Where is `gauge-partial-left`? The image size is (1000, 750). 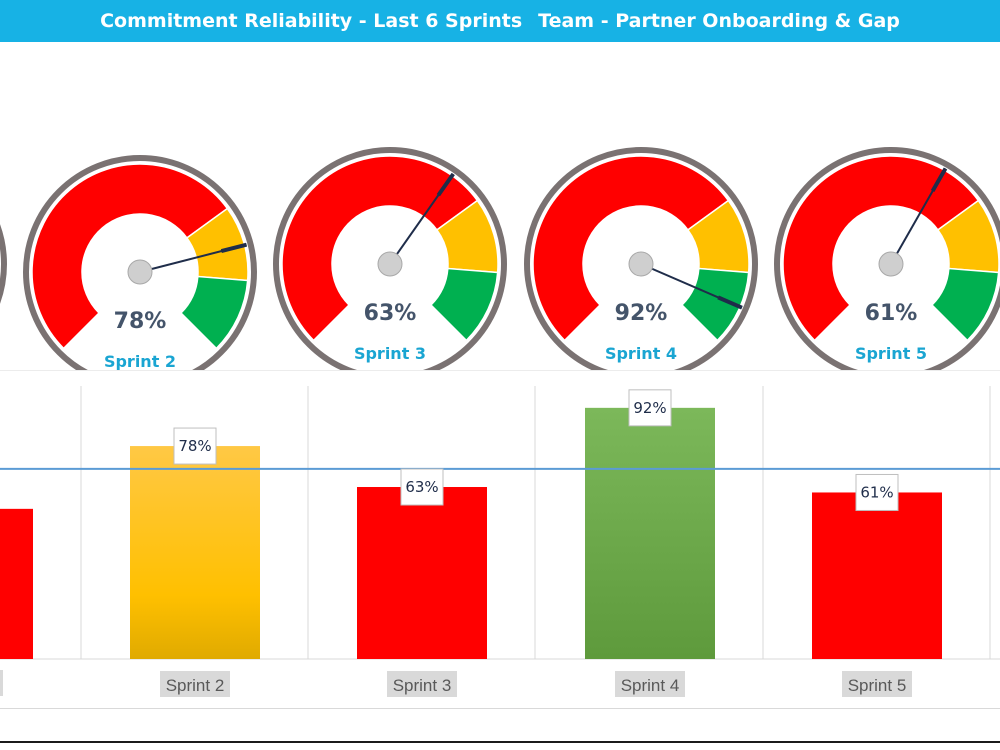
gauge-partial-left is located at coordinates (3, 264).